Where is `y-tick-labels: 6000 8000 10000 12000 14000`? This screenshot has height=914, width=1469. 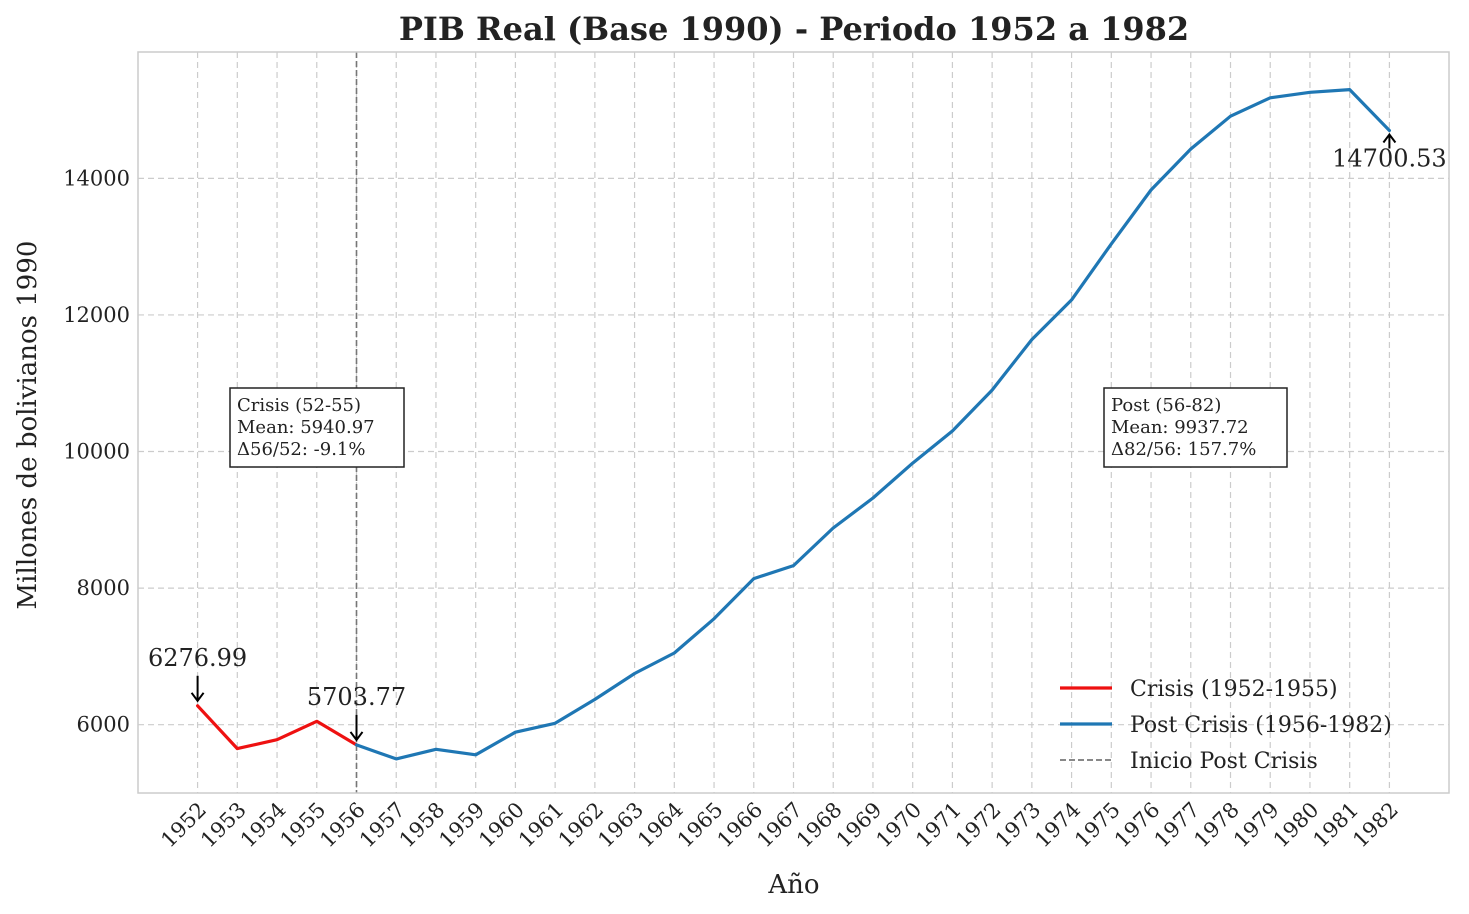
y-tick-labels: 6000 8000 10000 12000 14000 is located at coordinates (96, 451).